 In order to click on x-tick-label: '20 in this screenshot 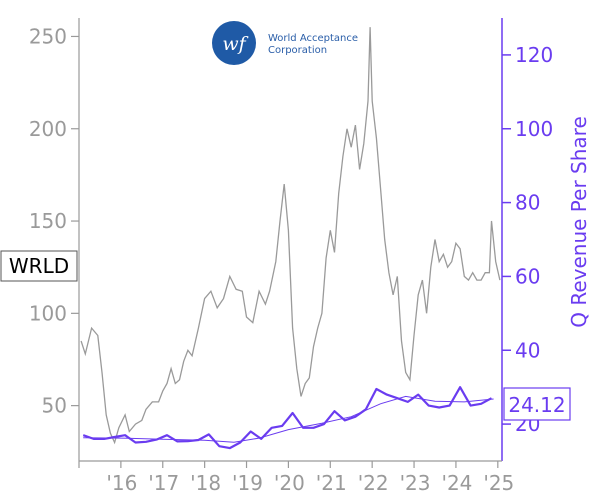, I will do `click(289, 483)`.